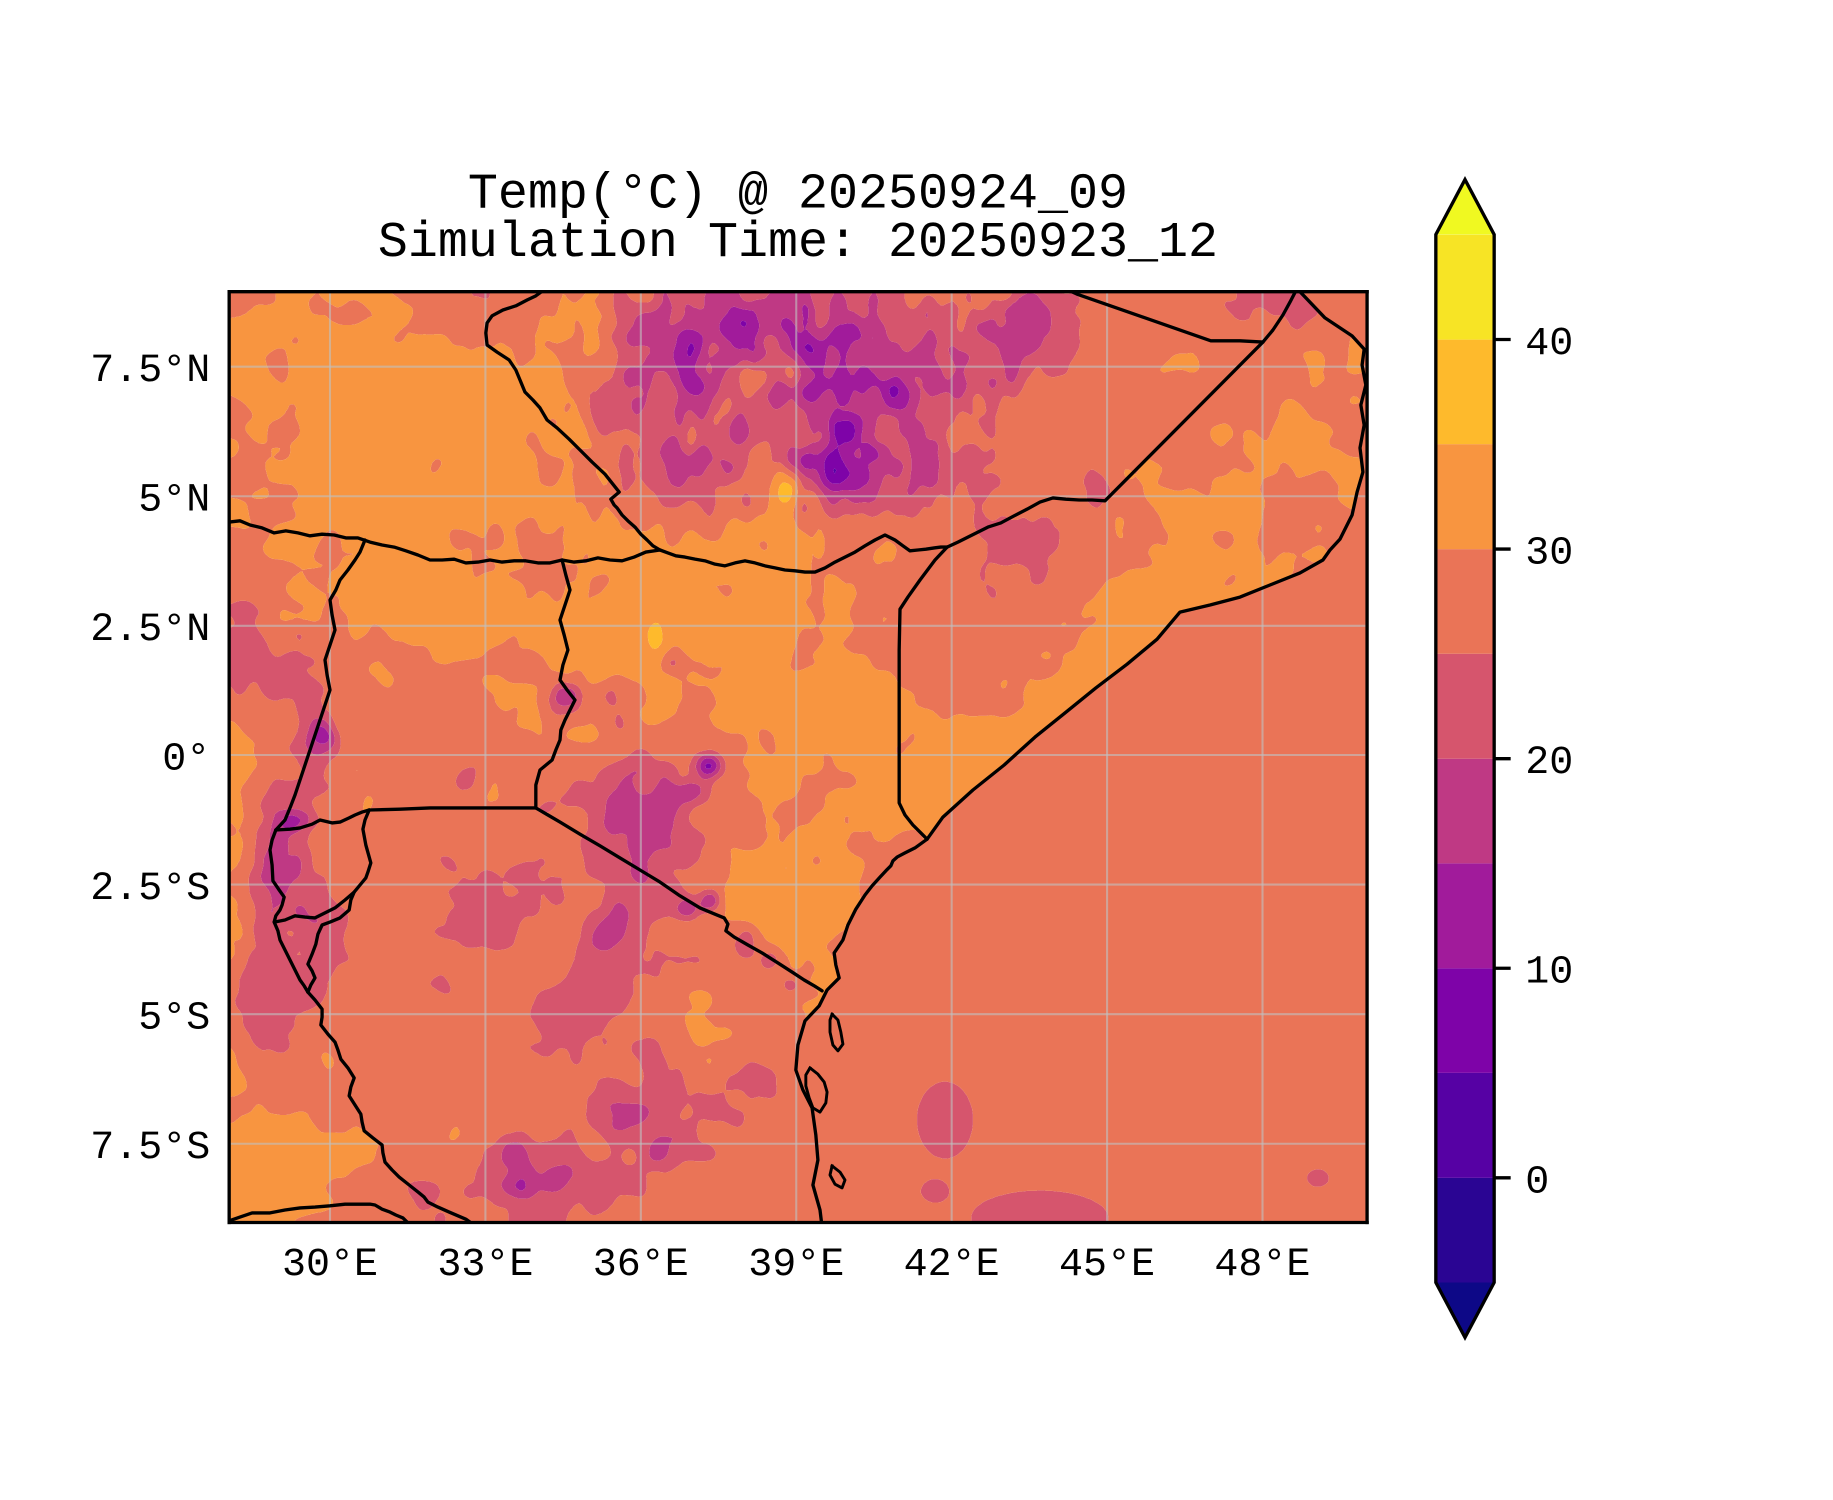 This screenshot has height=1500, width=1833. I want to click on svg-text: 30, so click(1549, 554).